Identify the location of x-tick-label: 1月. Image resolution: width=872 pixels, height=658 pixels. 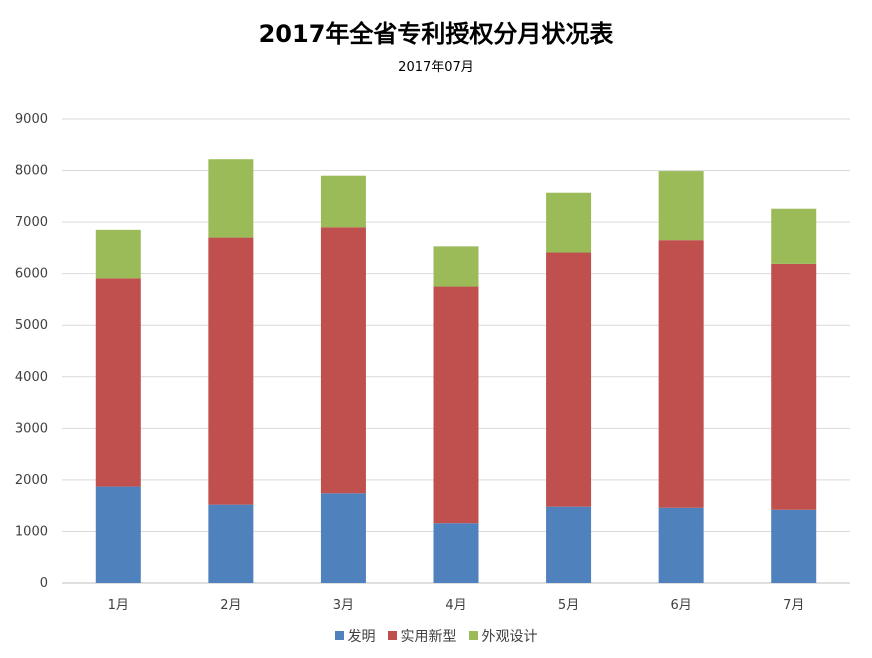
(118, 605).